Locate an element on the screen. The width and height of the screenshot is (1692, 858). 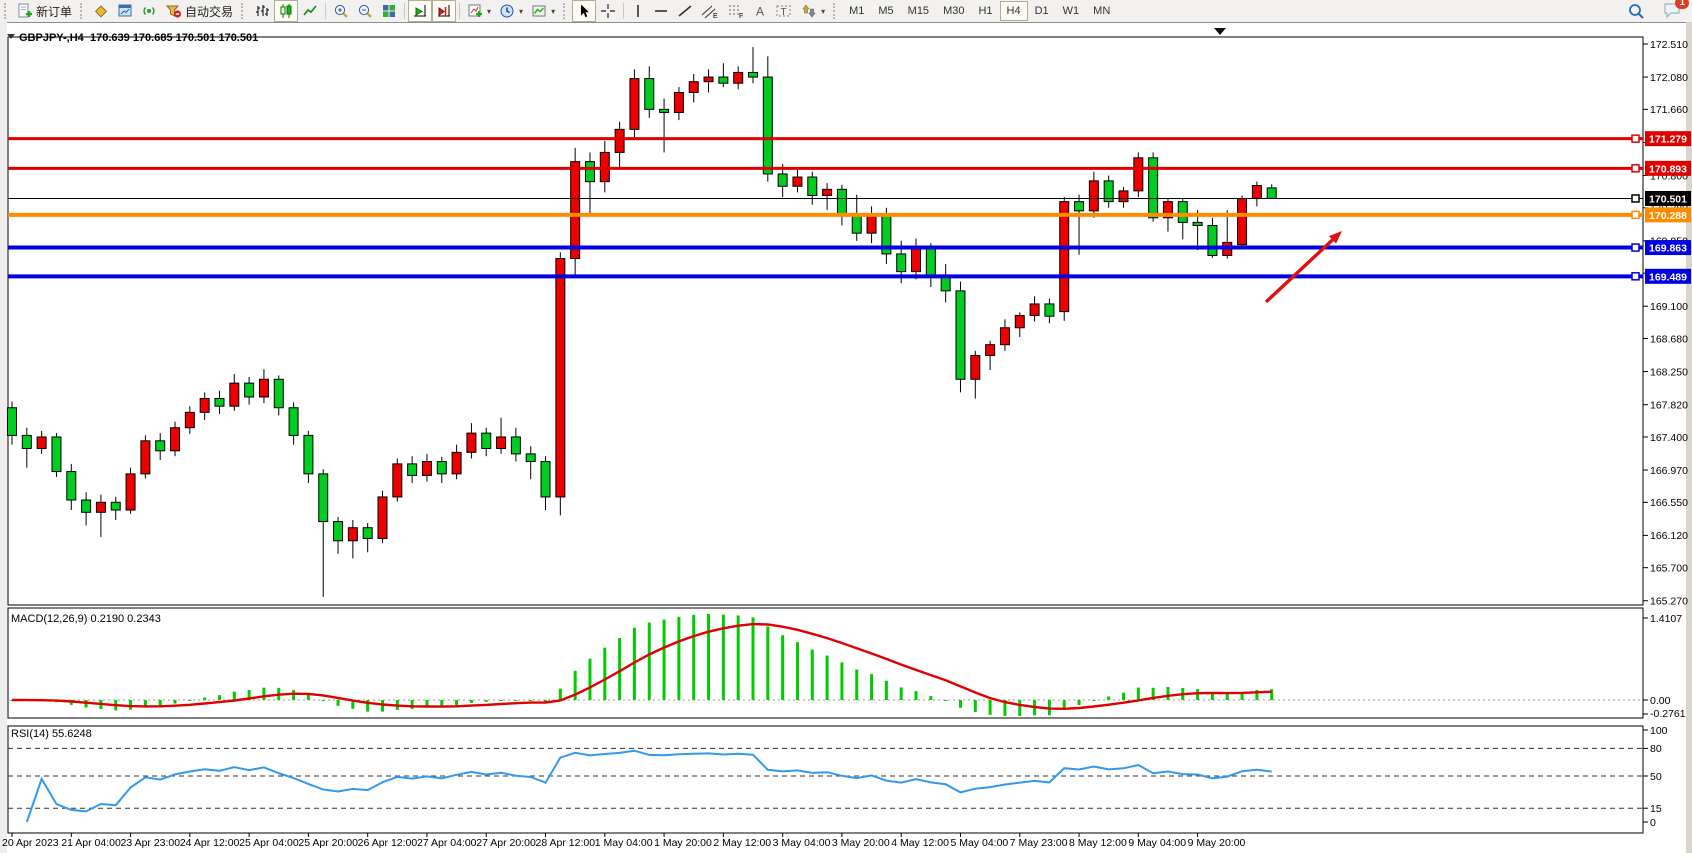
bar-chart-mode-button is located at coordinates (262, 11).